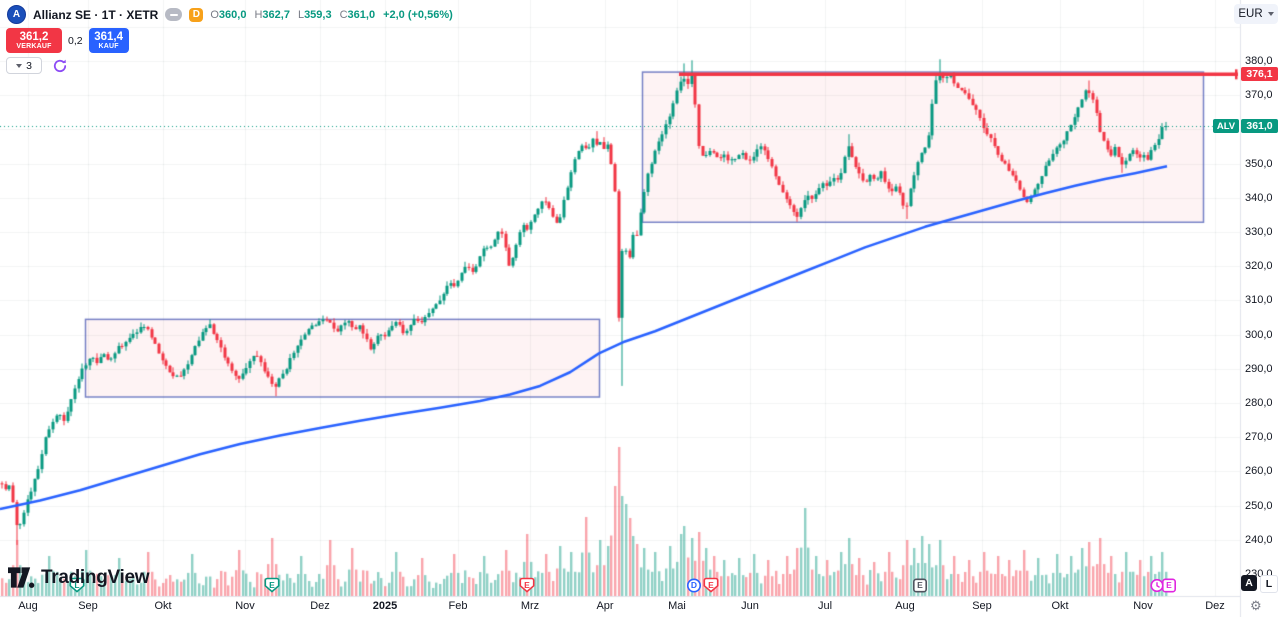 Image resolution: width=1280 pixels, height=617 pixels. I want to click on tradingview-watermark: TradingView, so click(79, 578).